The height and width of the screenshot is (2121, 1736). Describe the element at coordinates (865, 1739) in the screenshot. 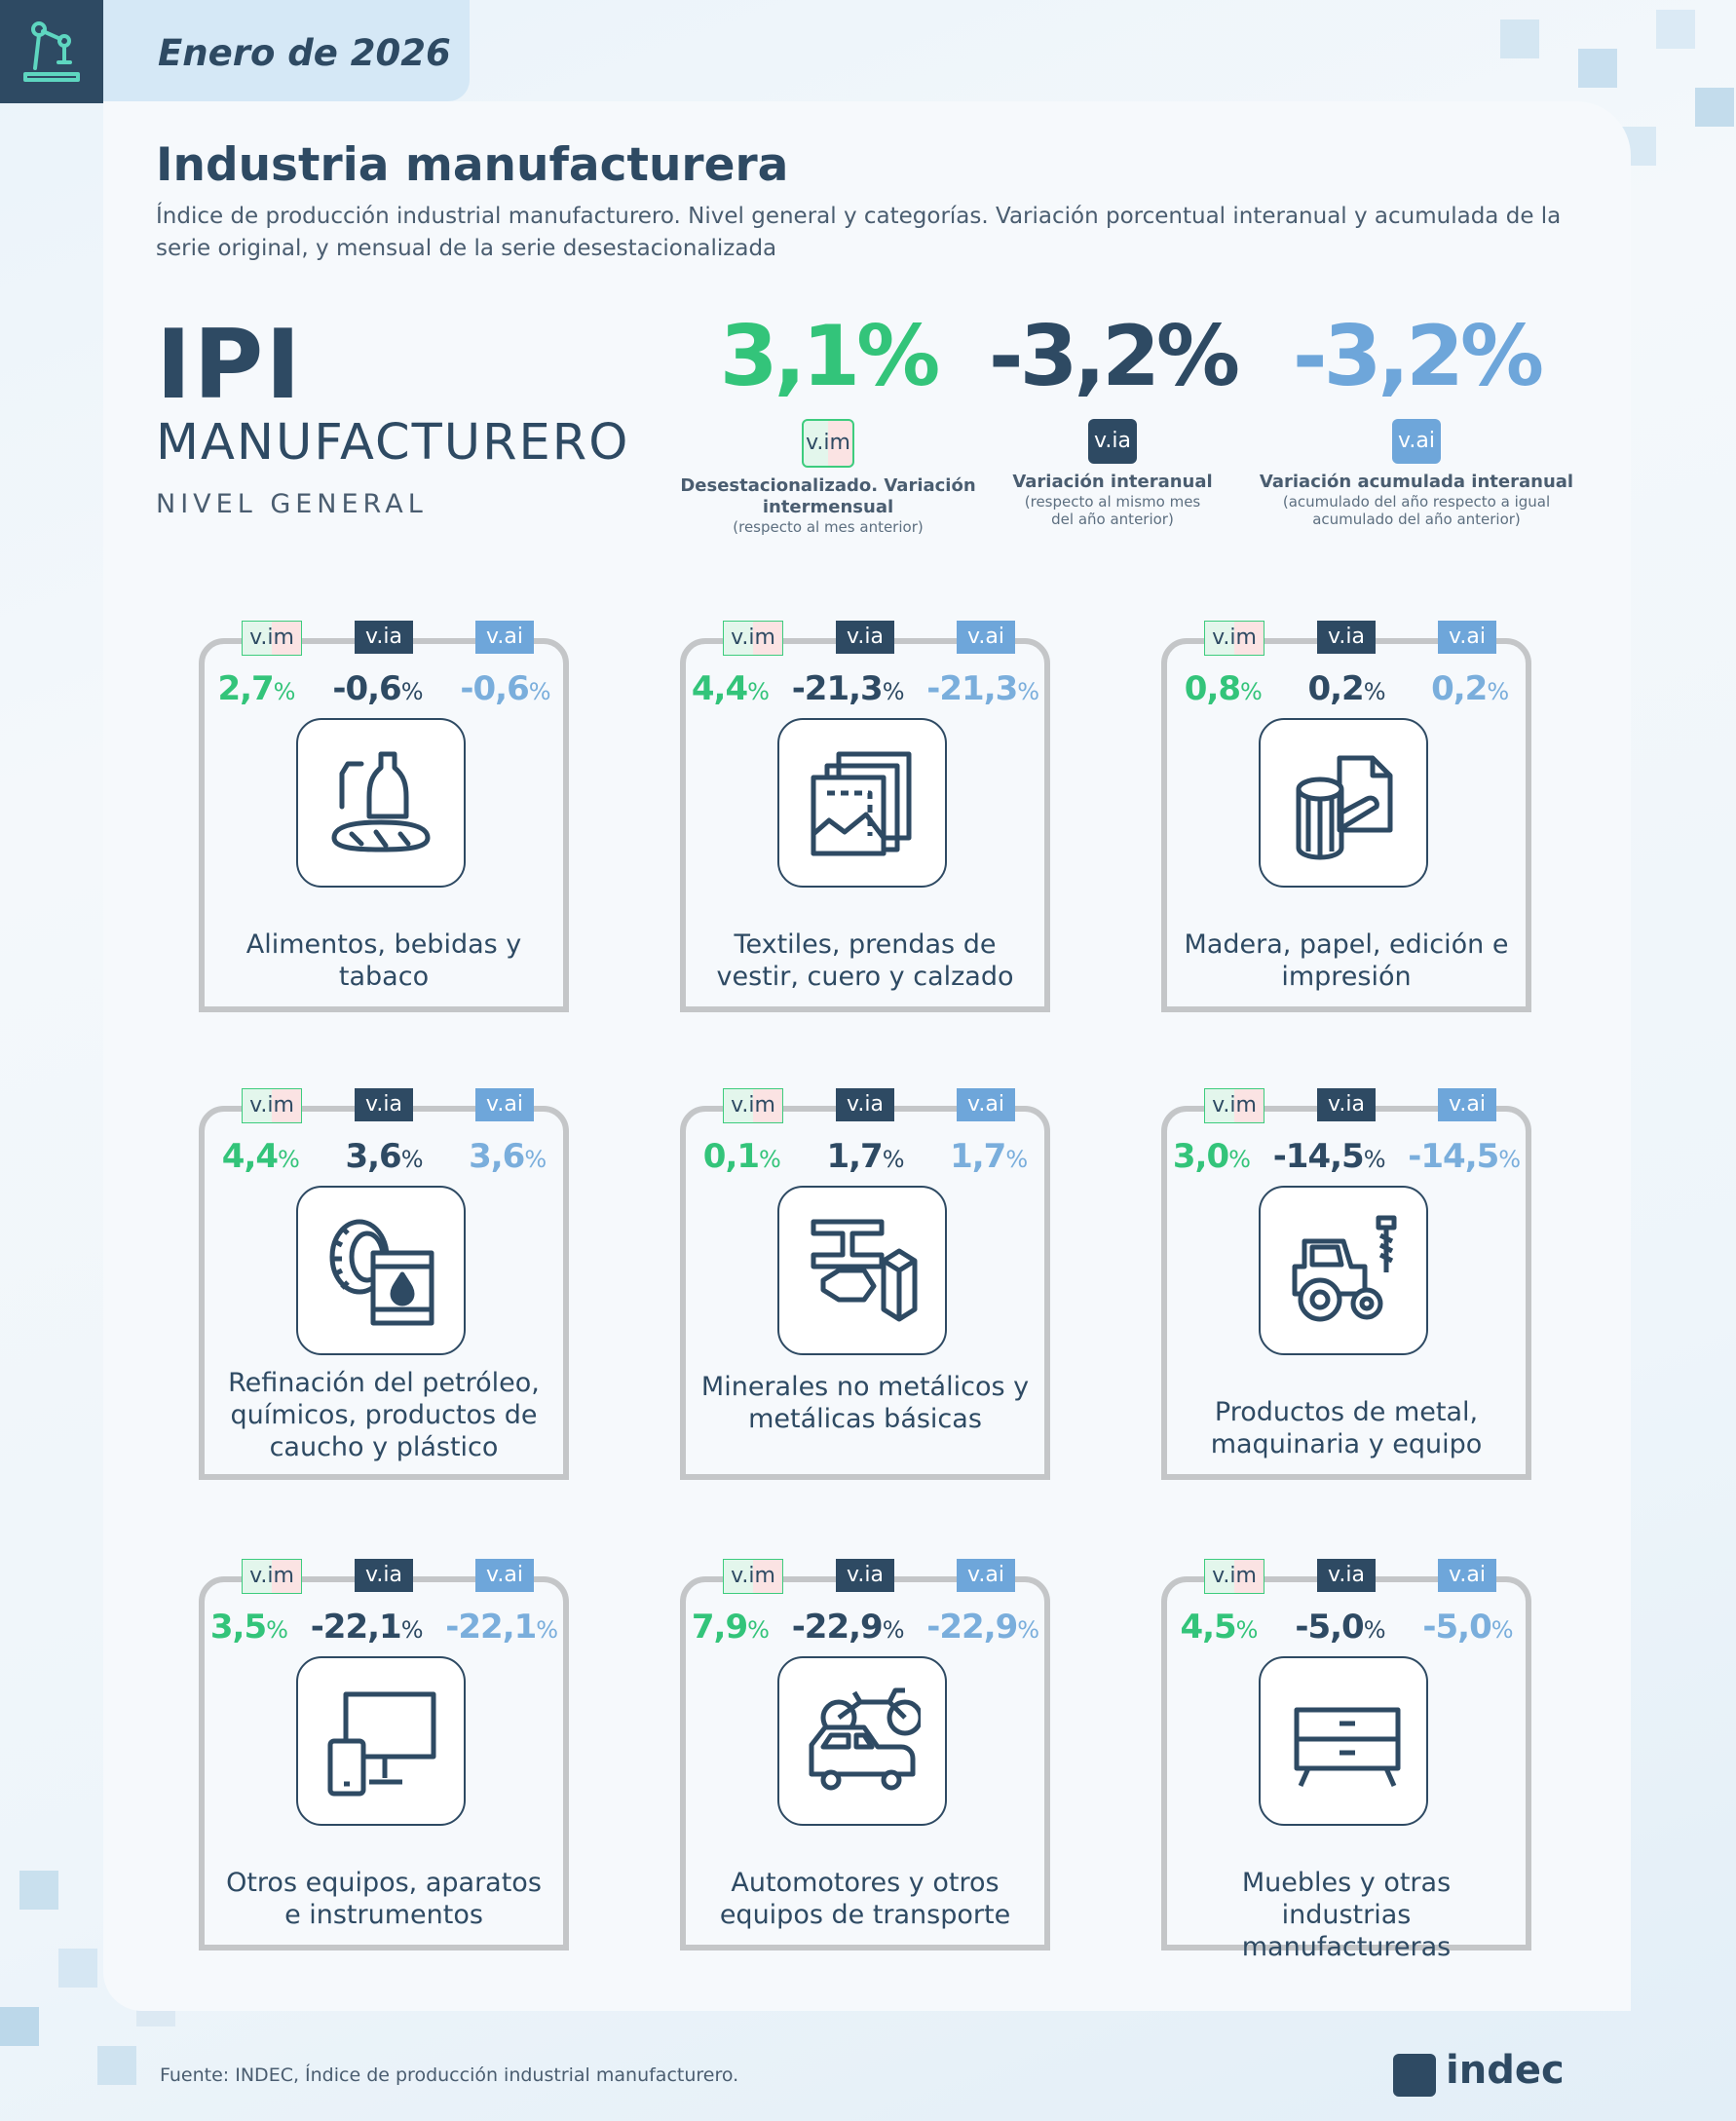

I see `car-motorcycle-icon` at that location.